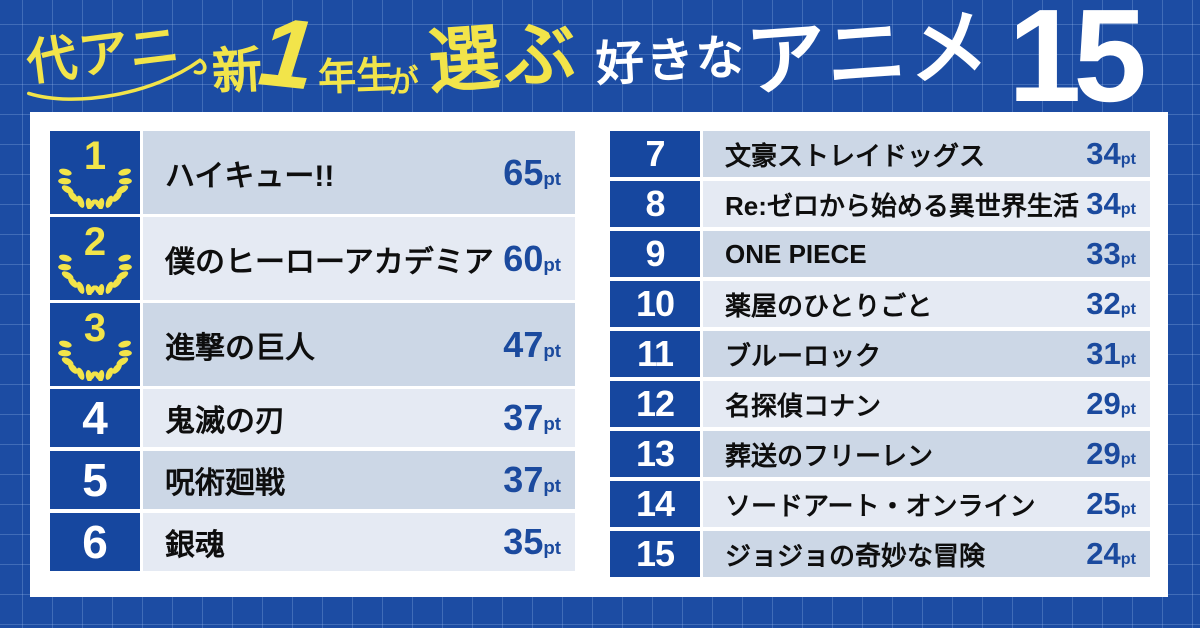  I want to click on rank-number: 15, so click(655, 553).